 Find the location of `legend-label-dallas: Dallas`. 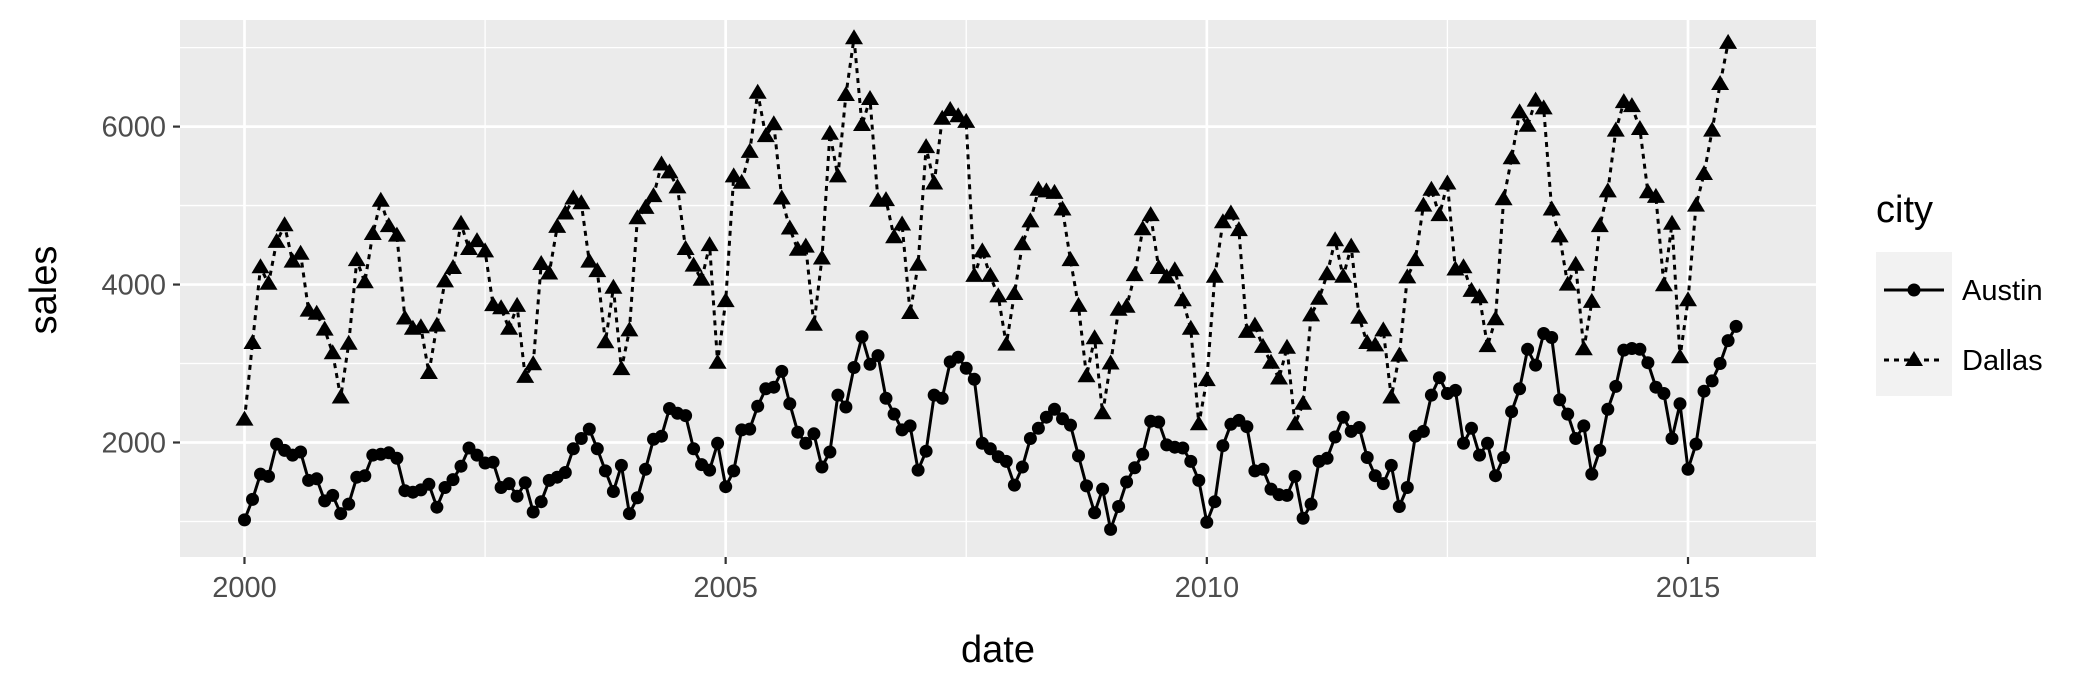

legend-label-dallas: Dallas is located at coordinates (2002, 361).